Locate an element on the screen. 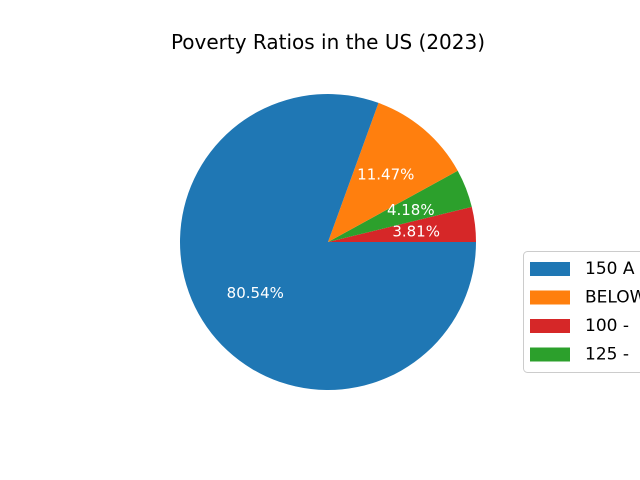 This screenshot has width=640, height=480. slice-percentage-label-1: 4.18% is located at coordinates (411, 210).